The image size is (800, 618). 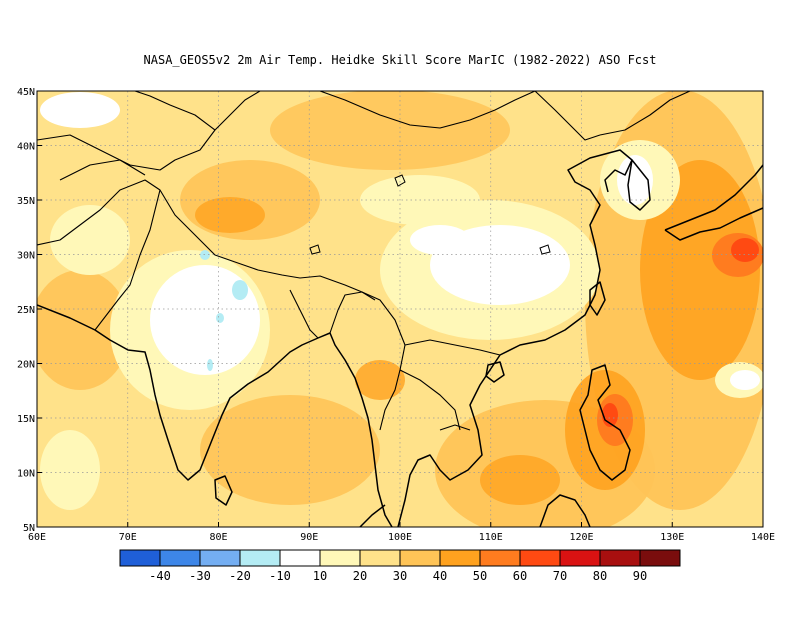 I want to click on lat-tick-label: 25N, so click(x=26, y=310).